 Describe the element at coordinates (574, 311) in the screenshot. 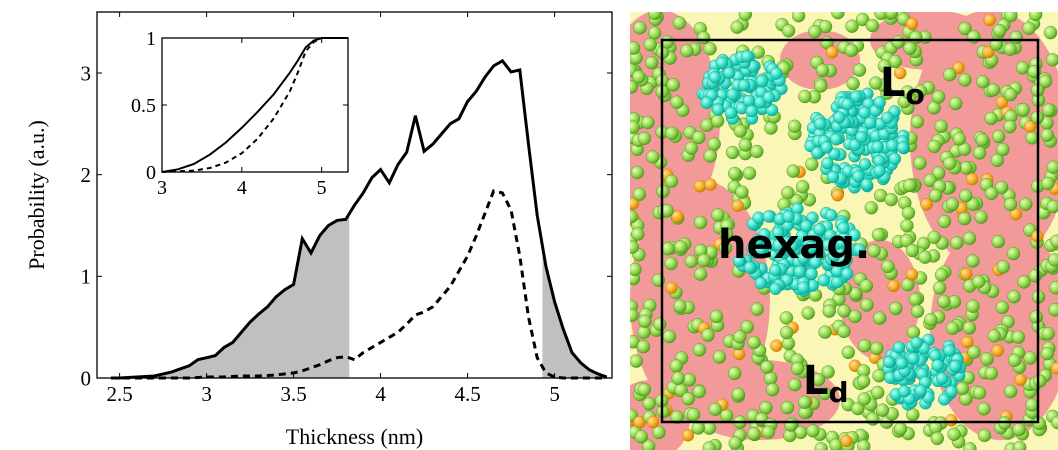

I see `shaded-area` at that location.